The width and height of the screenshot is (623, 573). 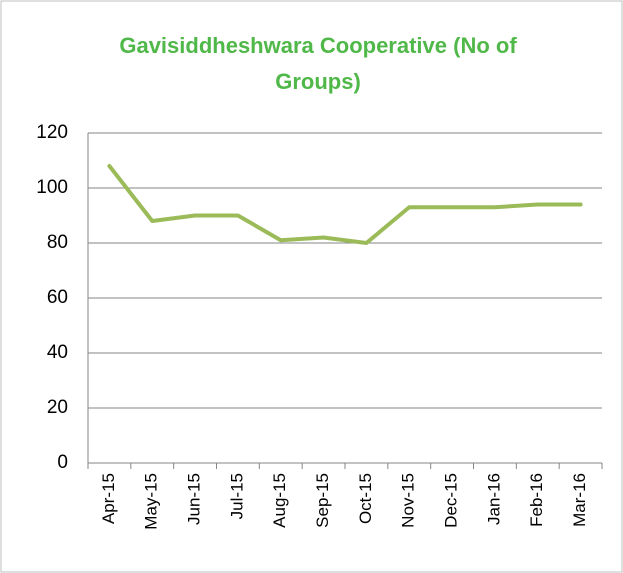 I want to click on x-tick-label: Jun-15, so click(x=194, y=499).